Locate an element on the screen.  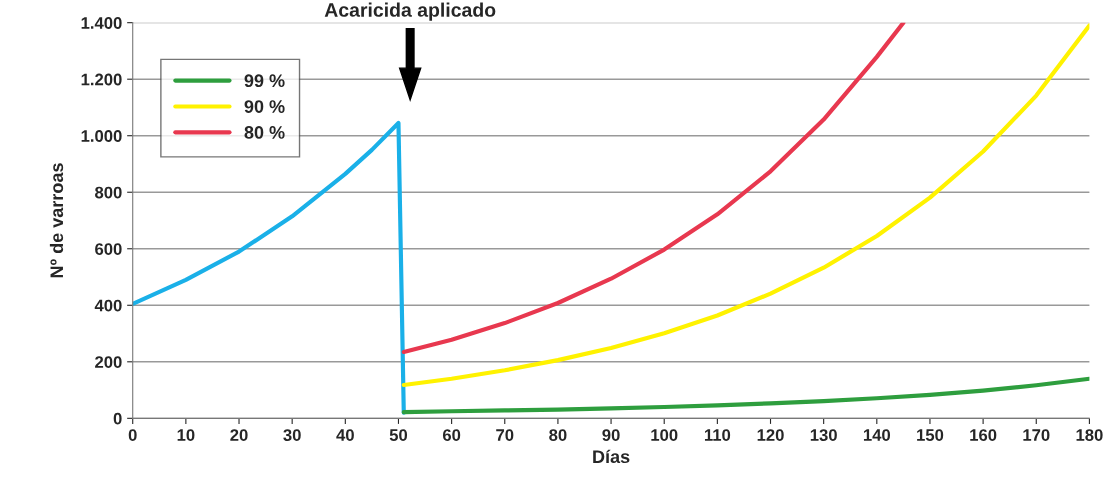
y-tick-label: 600 is located at coordinates (108, 249).